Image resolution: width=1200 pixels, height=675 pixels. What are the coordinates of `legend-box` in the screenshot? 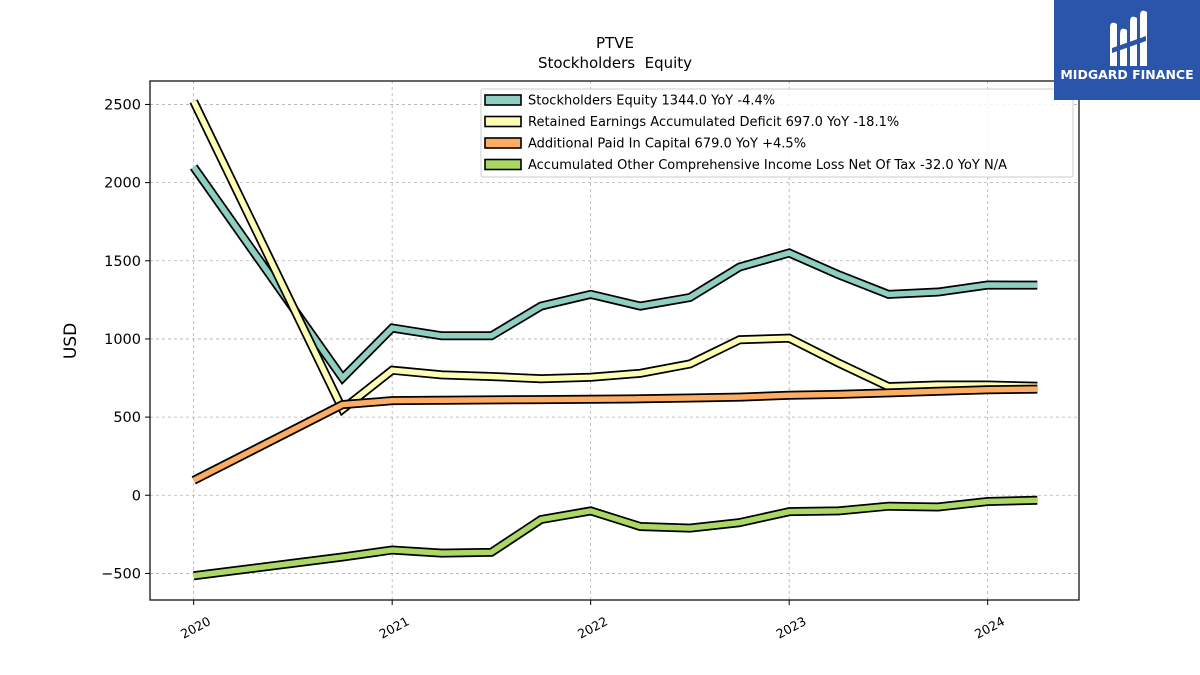 It's located at (777, 133).